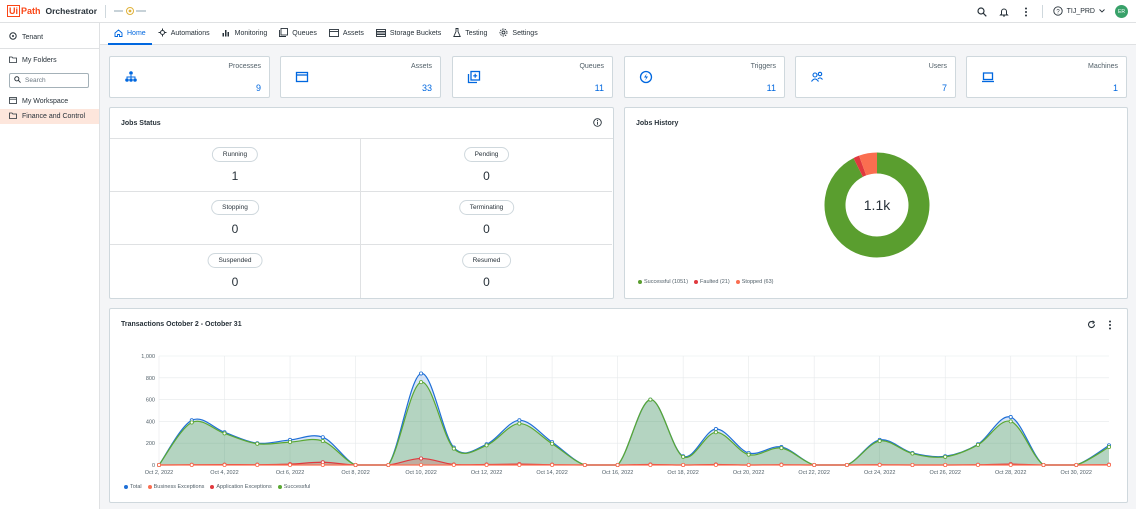 The width and height of the screenshot is (1136, 509). What do you see at coordinates (712, 282) in the screenshot?
I see `legend-item-faulted: Faulted (21)` at bounding box center [712, 282].